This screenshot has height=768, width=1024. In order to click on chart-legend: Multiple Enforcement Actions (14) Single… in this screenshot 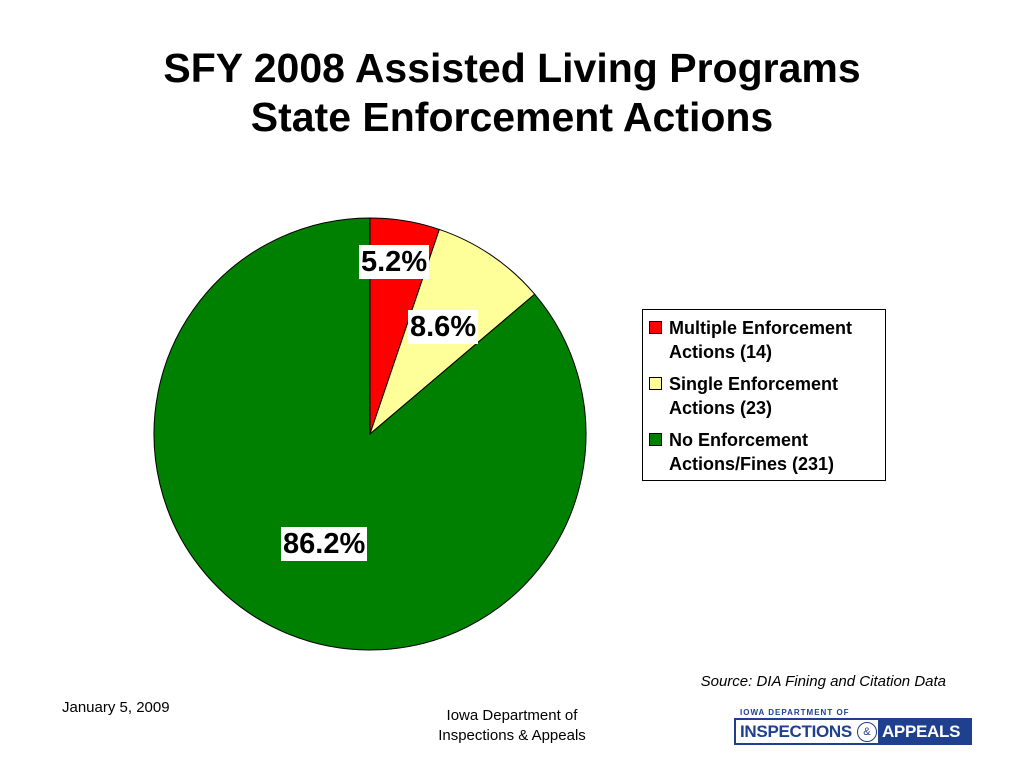, I will do `click(764, 395)`.